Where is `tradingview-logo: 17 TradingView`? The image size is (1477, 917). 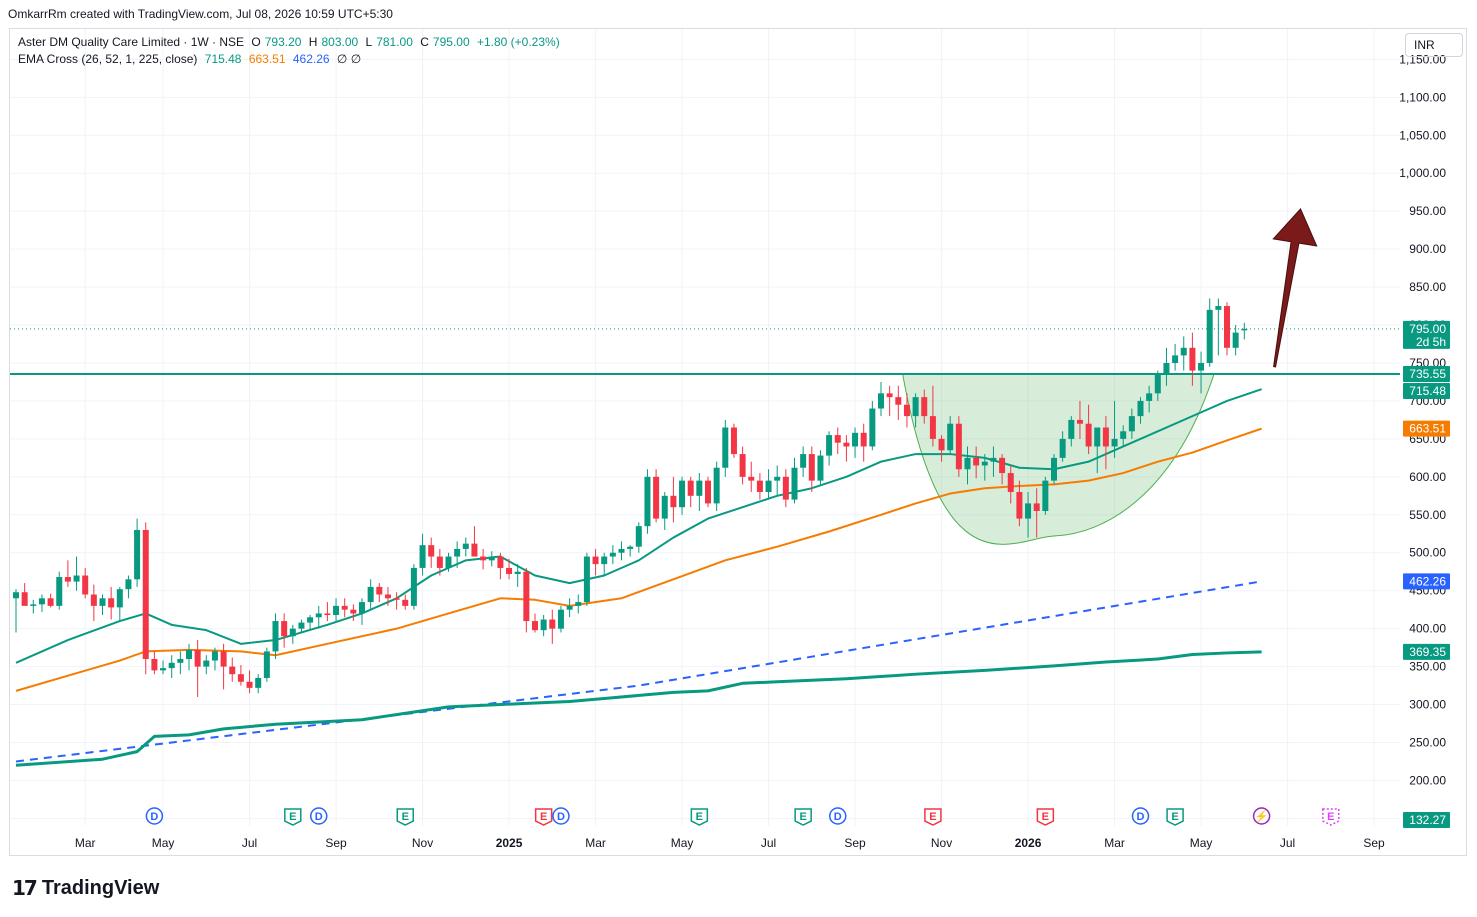
tradingview-logo: 17 TradingView is located at coordinates (85, 888).